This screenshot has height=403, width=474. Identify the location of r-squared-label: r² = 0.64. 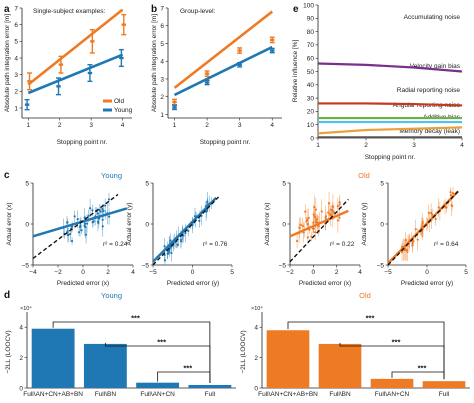
(446, 244).